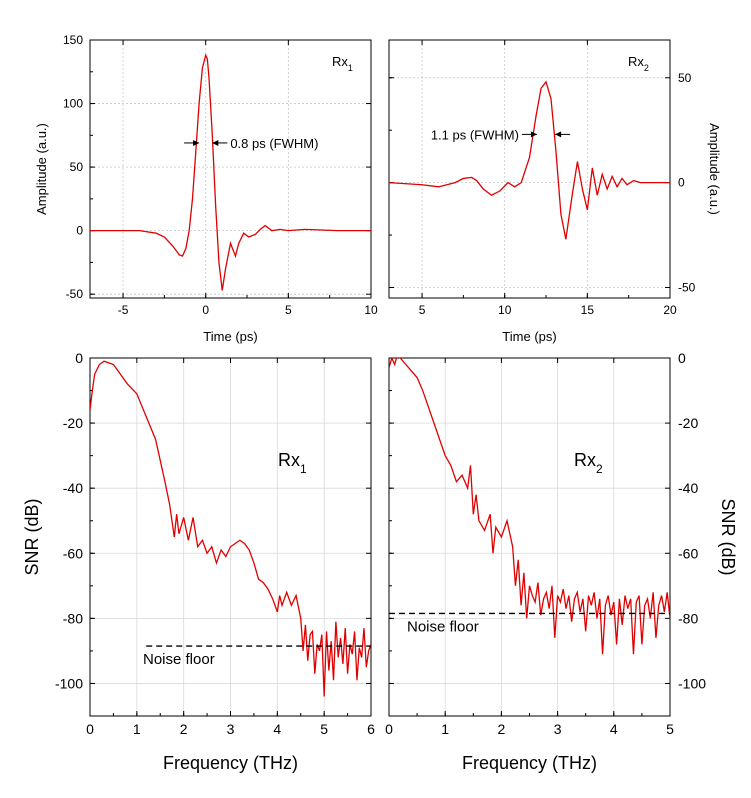 Image resolution: width=751 pixels, height=798 pixels. Describe the element at coordinates (475, 134) in the screenshot. I see `fwhm-annotation: 1.1 ps (FWHM)` at that location.